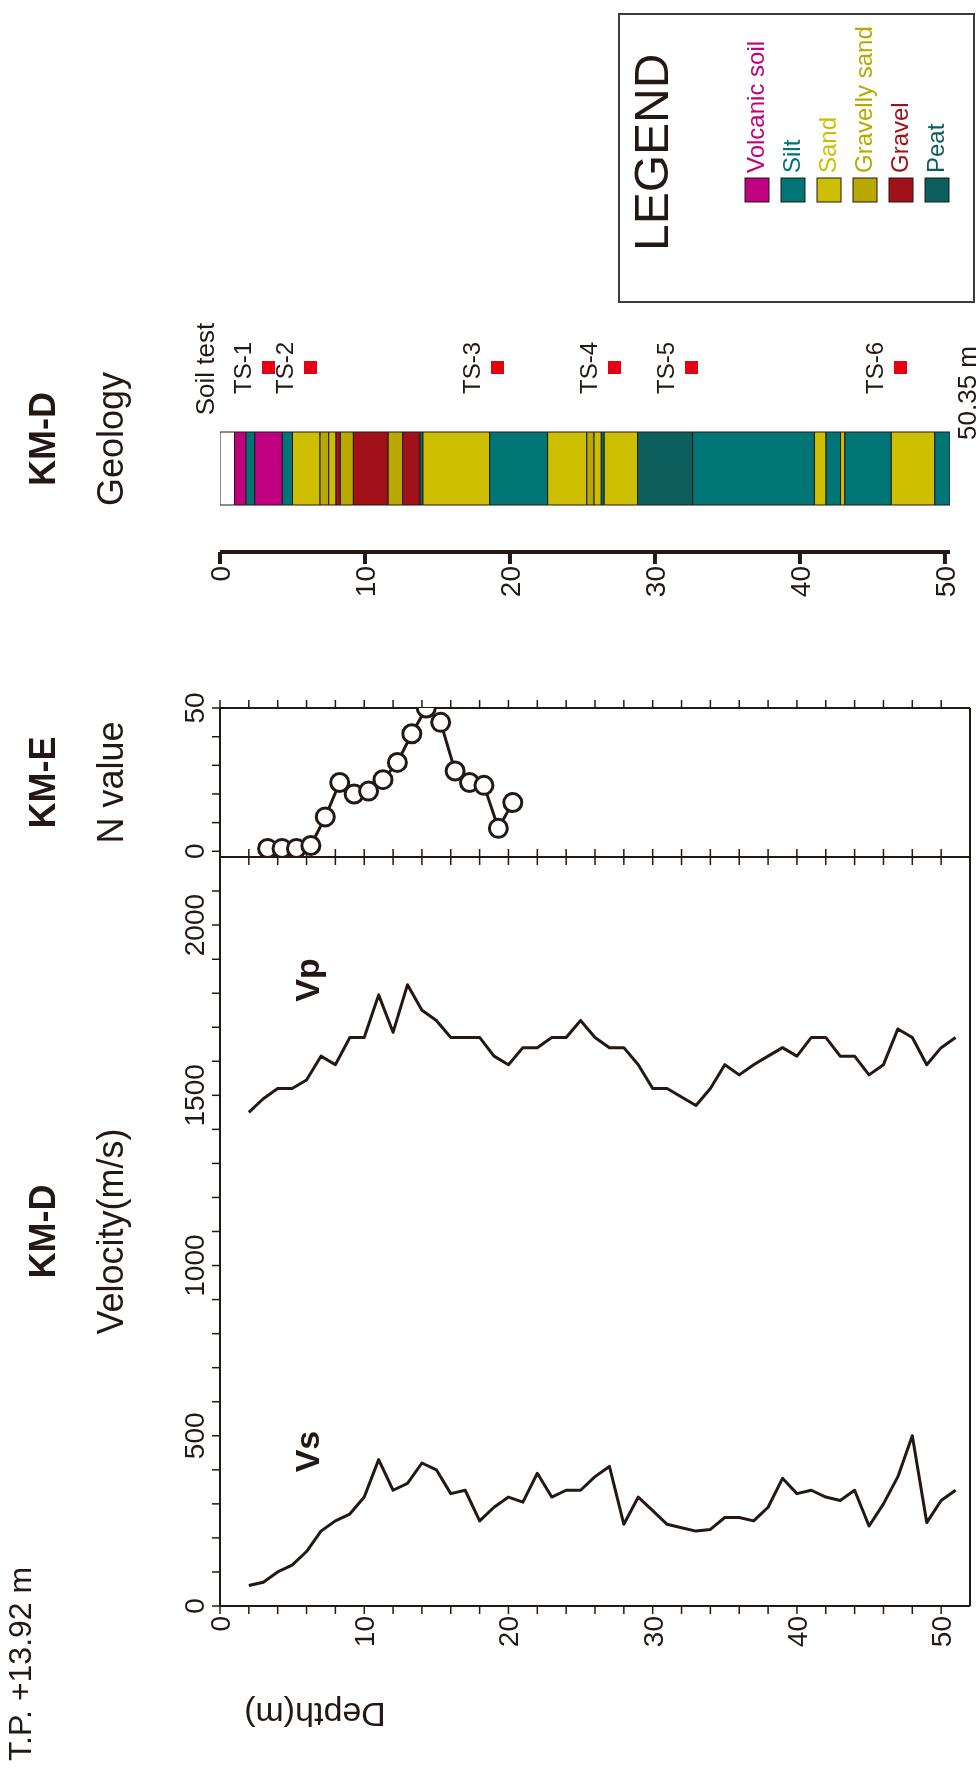 The height and width of the screenshot is (1769, 980). What do you see at coordinates (194, 1436) in the screenshot?
I see `y-tick-label: 500` at bounding box center [194, 1436].